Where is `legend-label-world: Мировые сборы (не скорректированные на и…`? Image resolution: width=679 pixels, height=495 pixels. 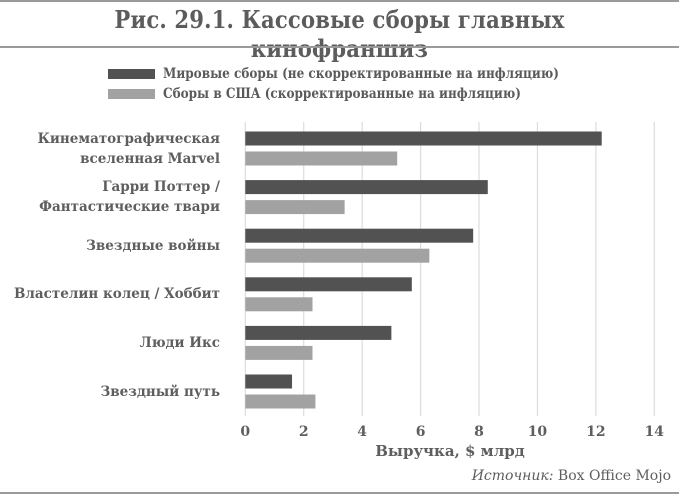 legend-label-world: Мировые сборы (не скорректированные на и… is located at coordinates (361, 74).